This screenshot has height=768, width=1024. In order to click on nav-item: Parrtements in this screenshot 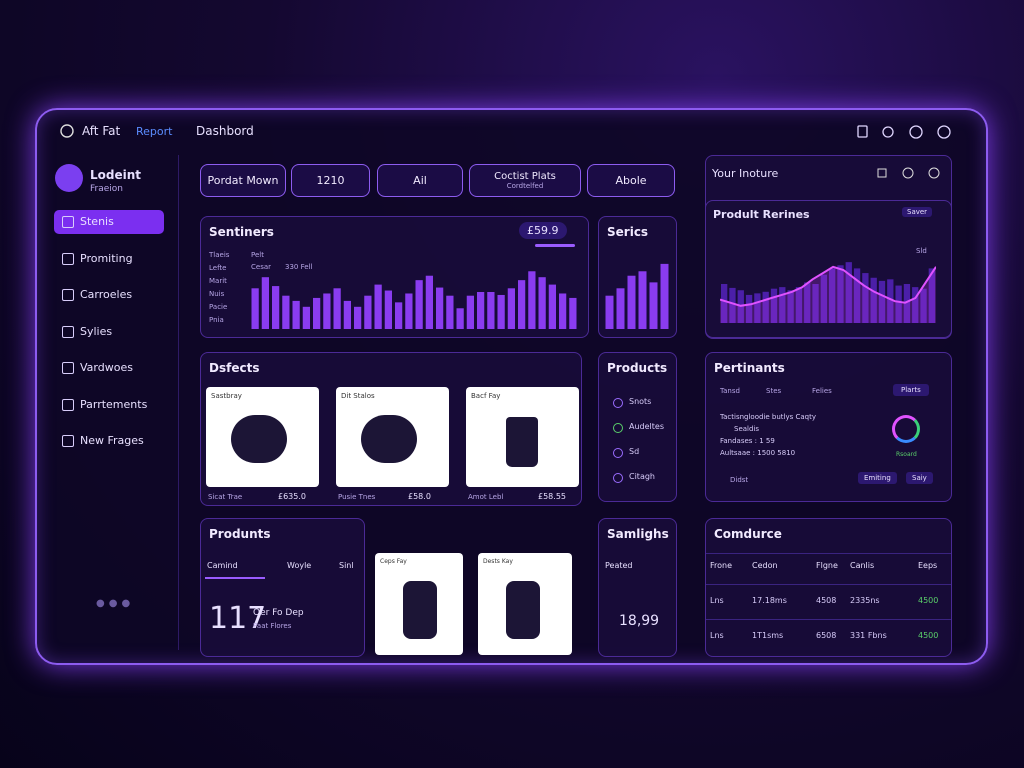, I will do `click(109, 405)`.